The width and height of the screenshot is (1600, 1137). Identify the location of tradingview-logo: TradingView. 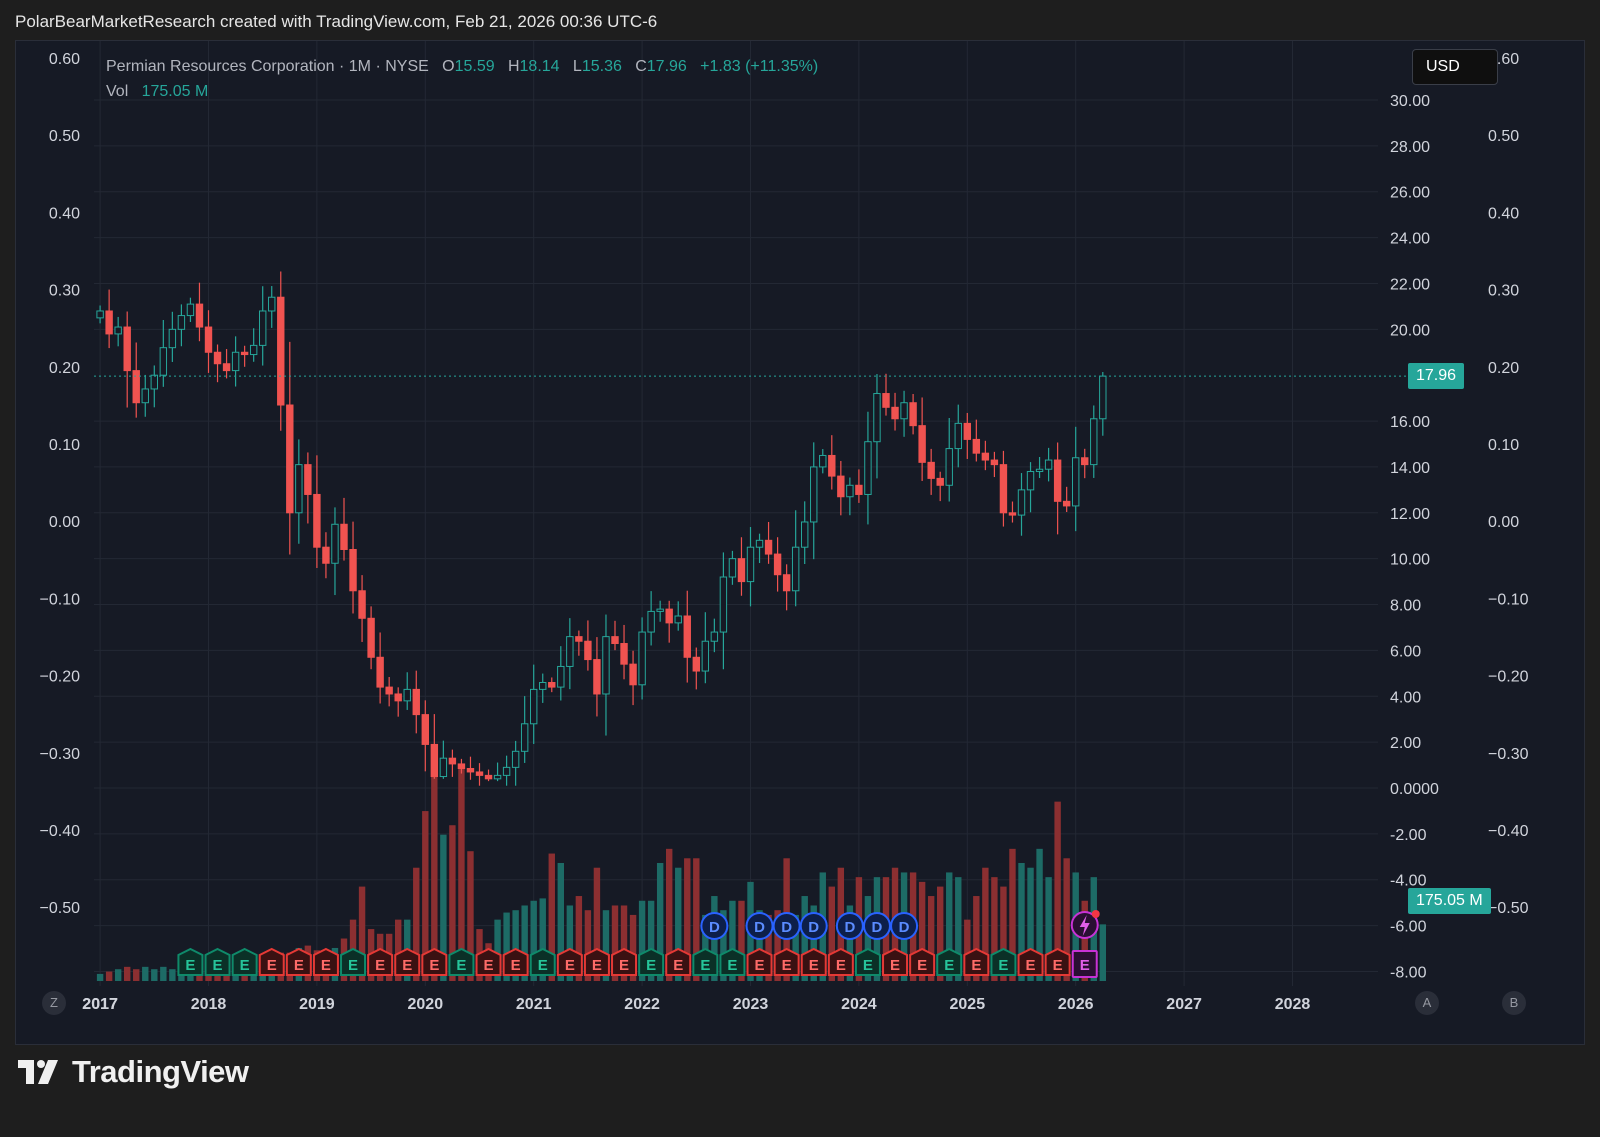
(133, 1072).